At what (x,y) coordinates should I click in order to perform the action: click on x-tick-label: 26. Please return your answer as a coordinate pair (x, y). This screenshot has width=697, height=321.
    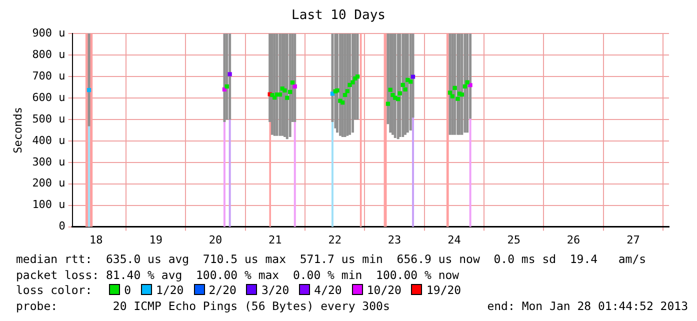
    Looking at the image, I should click on (573, 239).